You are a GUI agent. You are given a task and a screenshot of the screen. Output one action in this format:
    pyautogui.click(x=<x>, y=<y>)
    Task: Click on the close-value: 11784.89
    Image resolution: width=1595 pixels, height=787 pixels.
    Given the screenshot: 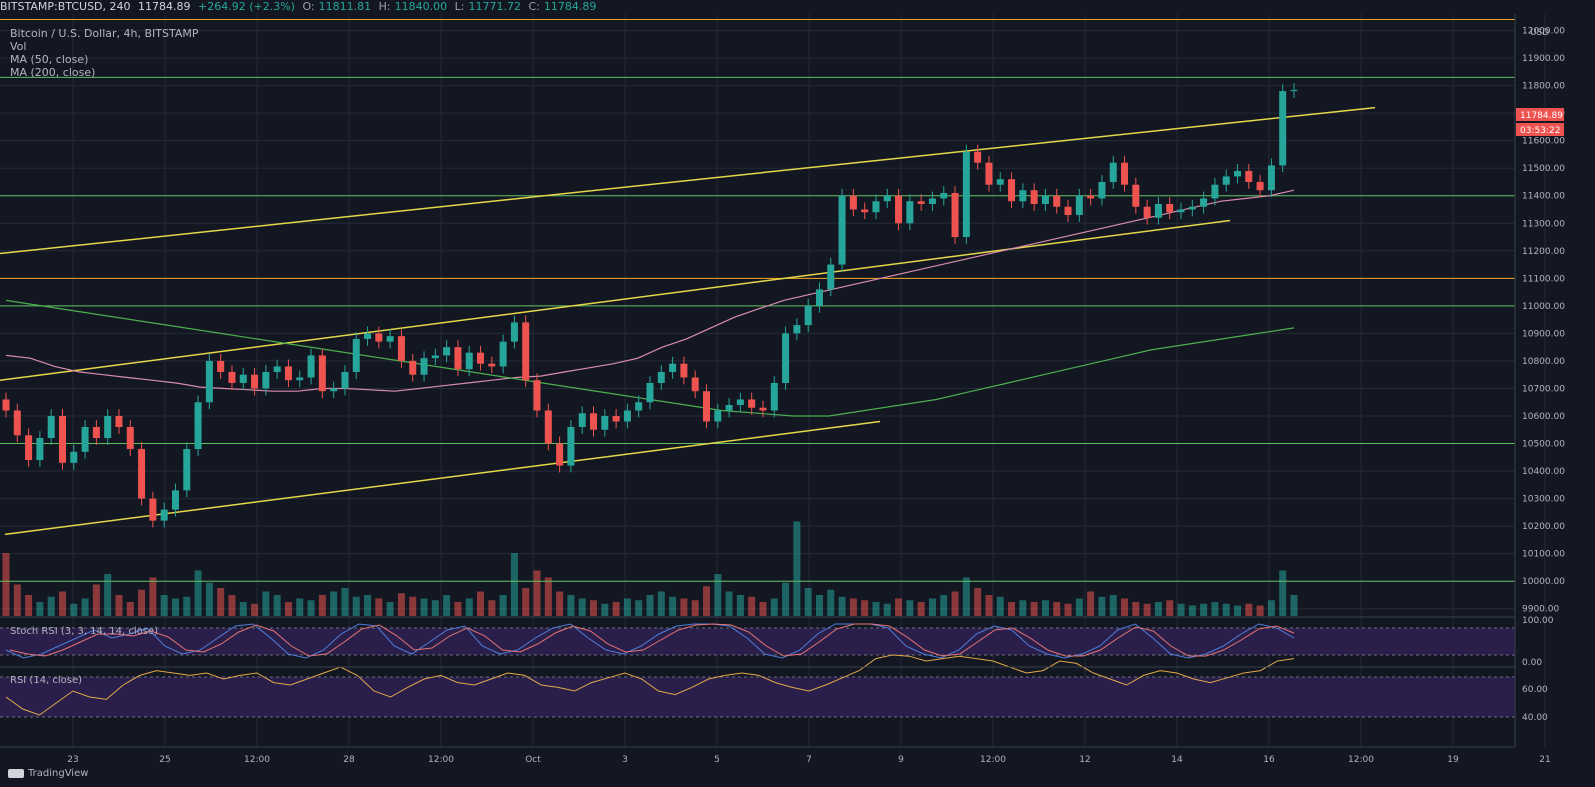 What is the action you would take?
    pyautogui.click(x=570, y=6)
    